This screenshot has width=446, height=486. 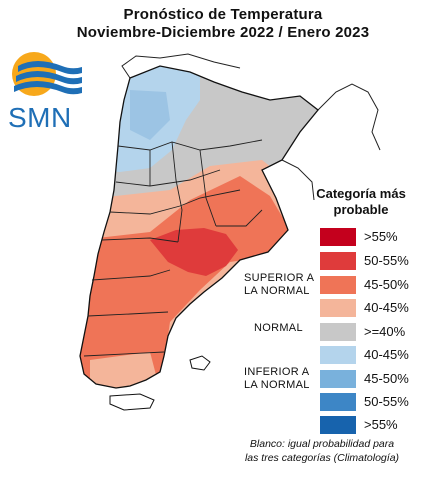 What do you see at coordinates (279, 278) in the screenshot?
I see `legend-group-superior-line1: SUPERIOR A` at bounding box center [279, 278].